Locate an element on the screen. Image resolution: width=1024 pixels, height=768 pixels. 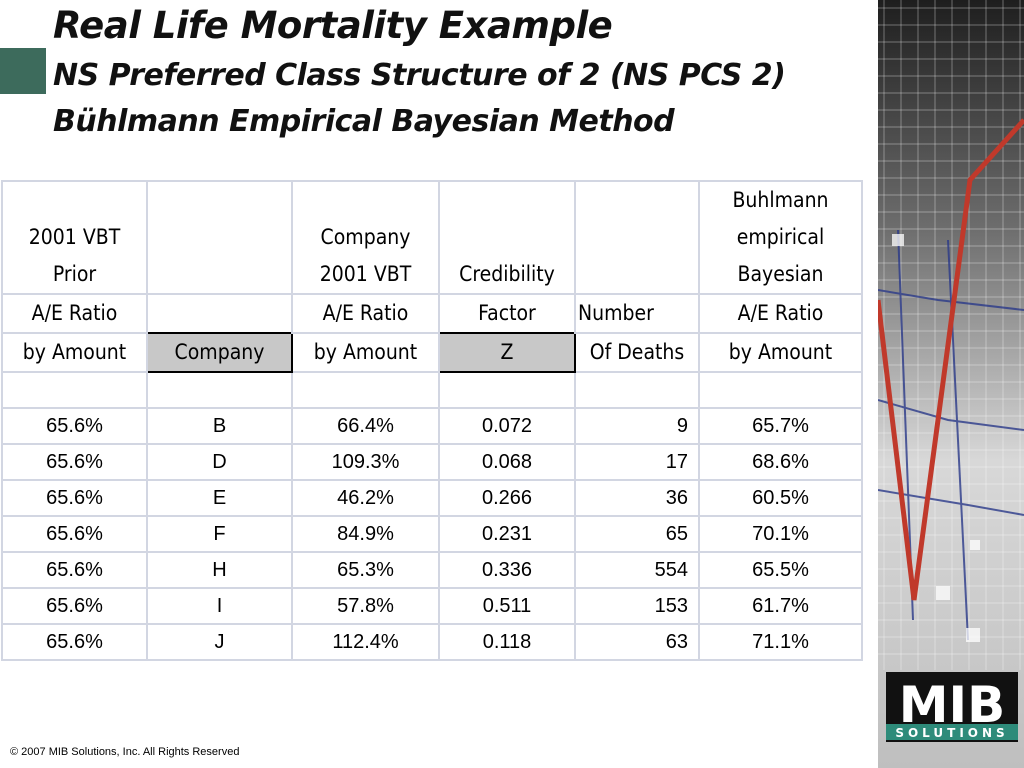
header-cell: Factor is located at coordinates (507, 313).